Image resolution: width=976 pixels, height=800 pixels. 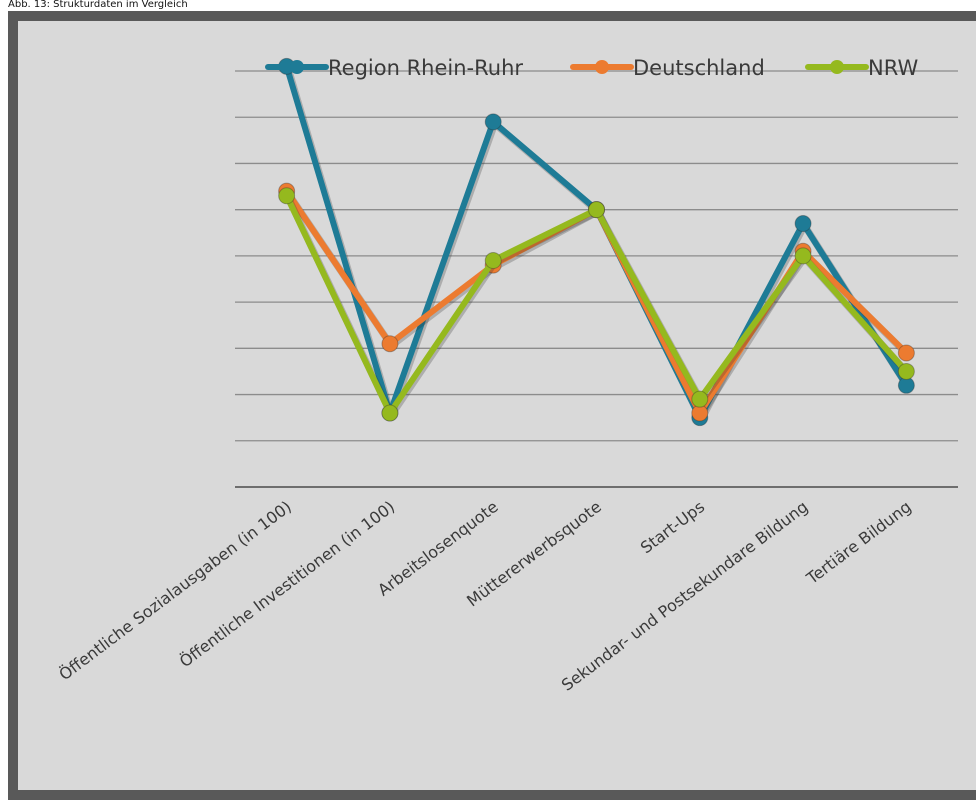 I want to click on figure-caption: Abb. 13: Strukturdaten im Vergleich, so click(x=98, y=5).